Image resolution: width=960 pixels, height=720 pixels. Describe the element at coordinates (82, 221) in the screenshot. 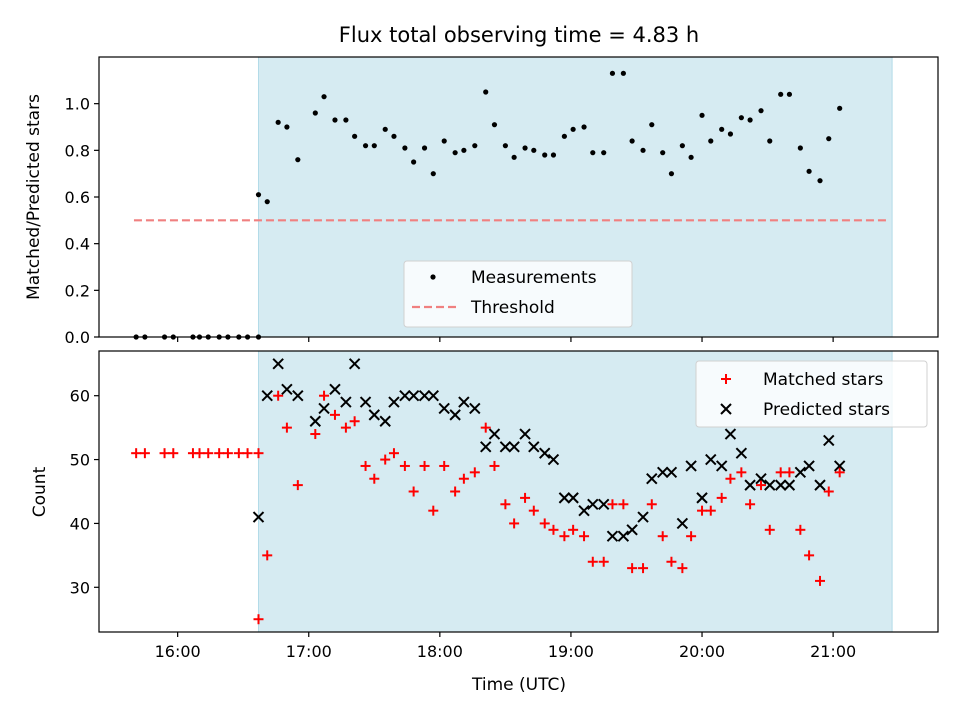

I see `top-y-axis: 0.0 0.2 0.4 0.6 0.8 1.0` at that location.